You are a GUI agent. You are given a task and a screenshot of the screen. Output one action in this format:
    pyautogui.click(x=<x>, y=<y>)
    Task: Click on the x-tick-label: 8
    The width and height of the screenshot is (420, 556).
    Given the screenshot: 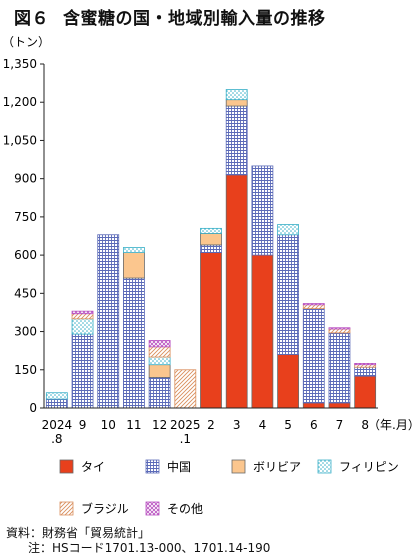 What is the action you would take?
    pyautogui.click(x=365, y=425)
    